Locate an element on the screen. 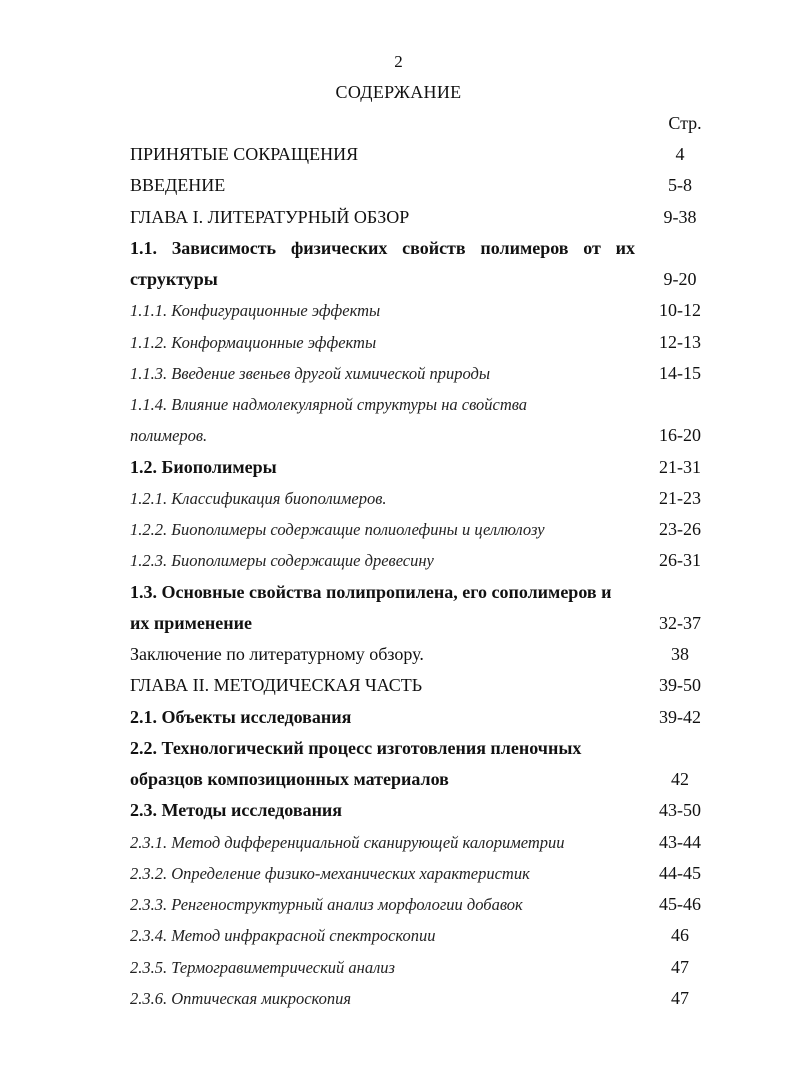 This screenshot has width=797, height=1088. toc-entry-title: 2.3.6. Оптическая микроскопия is located at coordinates (241, 998).